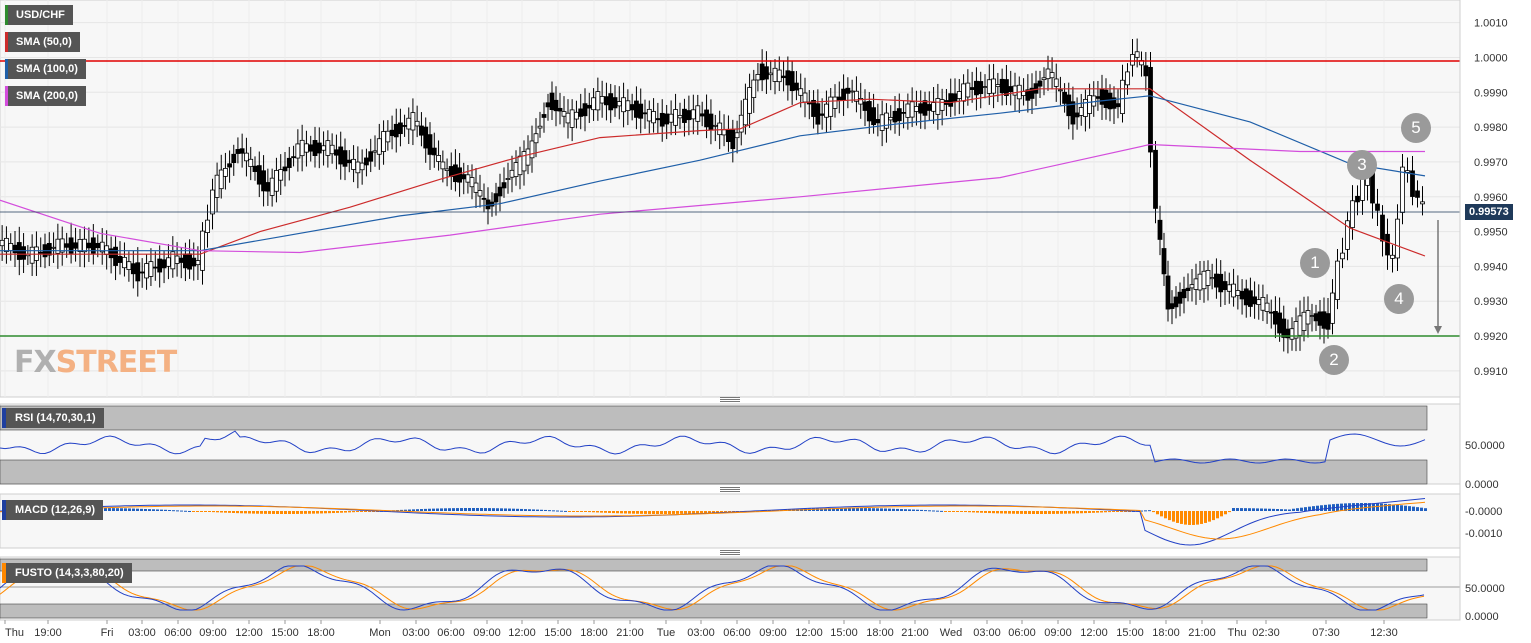 This screenshot has width=1531, height=643. I want to click on legend-sma-100: SMA (100,0), so click(45, 69).